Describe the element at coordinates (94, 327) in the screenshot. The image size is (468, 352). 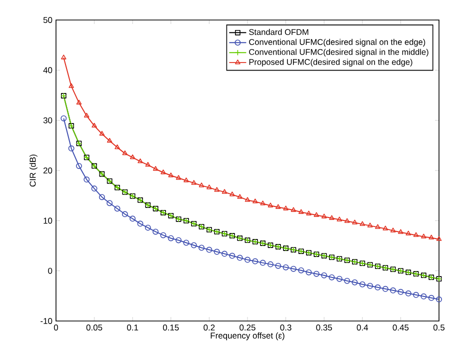
I see `x-tick-label: 0.05` at that location.